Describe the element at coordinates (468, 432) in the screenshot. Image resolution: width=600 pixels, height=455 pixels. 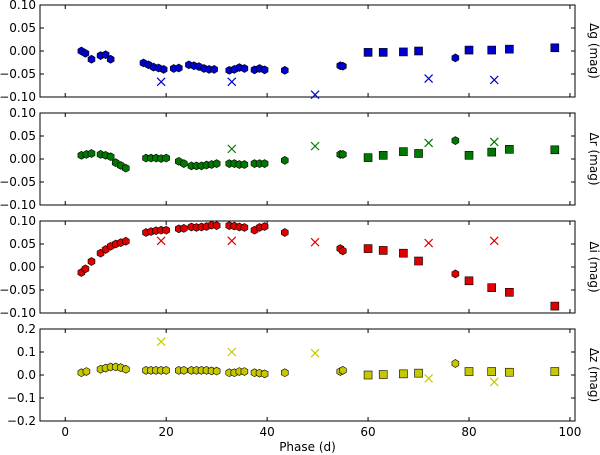
I see `x-tick-label: 80` at that location.